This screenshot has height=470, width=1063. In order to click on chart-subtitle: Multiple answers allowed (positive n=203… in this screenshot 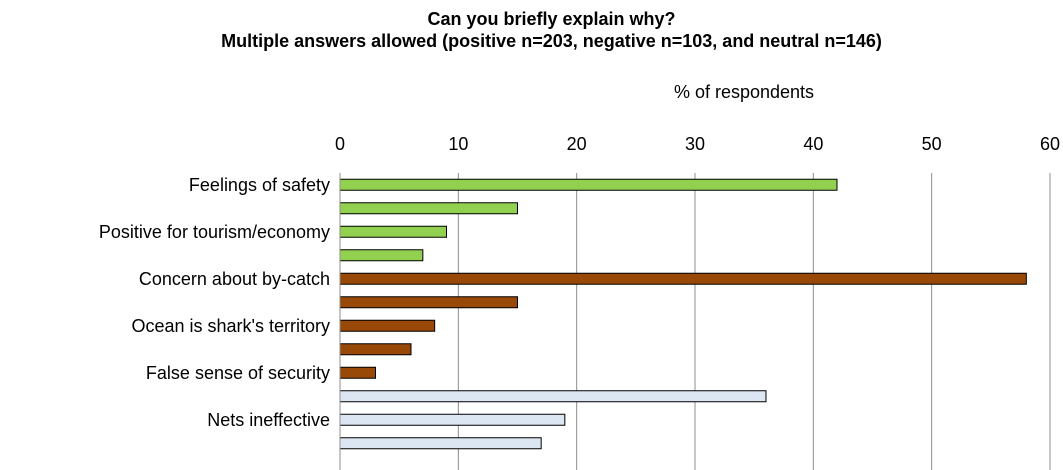, I will do `click(551, 41)`.